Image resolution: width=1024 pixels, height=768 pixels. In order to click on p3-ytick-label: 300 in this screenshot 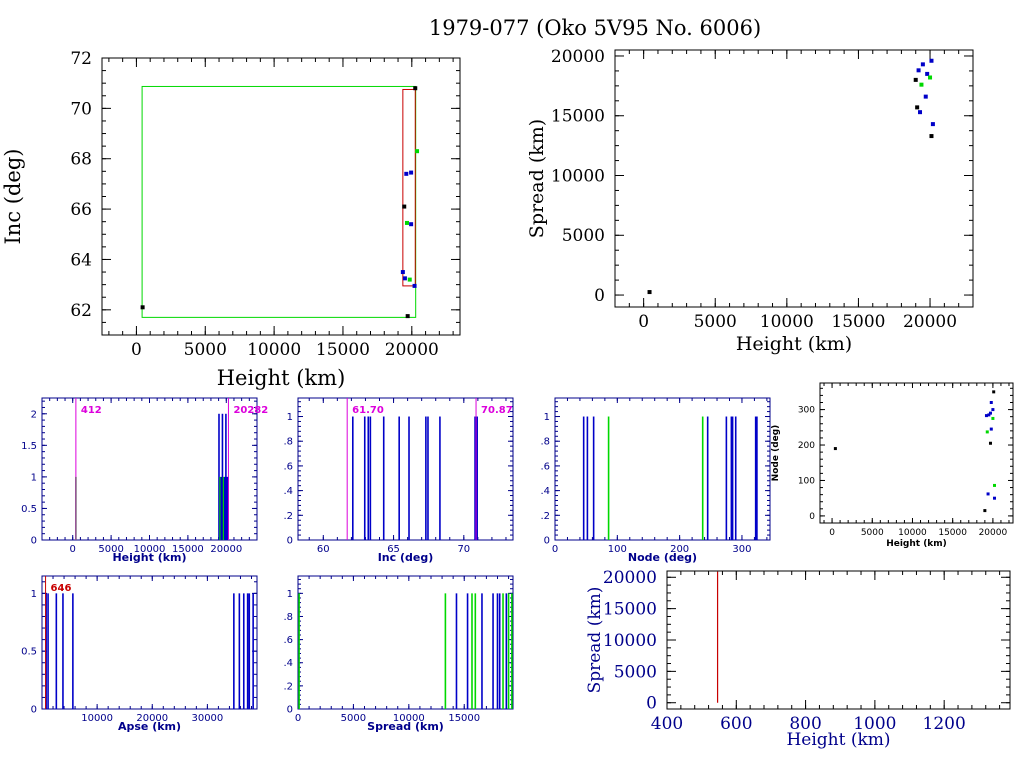, I will do `click(806, 411)`.